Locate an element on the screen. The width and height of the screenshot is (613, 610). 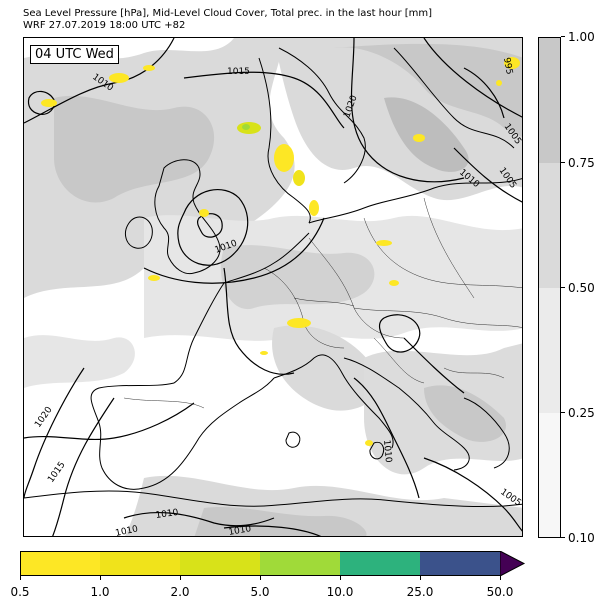
precip-tick: 50.0 is located at coordinates (500, 592).